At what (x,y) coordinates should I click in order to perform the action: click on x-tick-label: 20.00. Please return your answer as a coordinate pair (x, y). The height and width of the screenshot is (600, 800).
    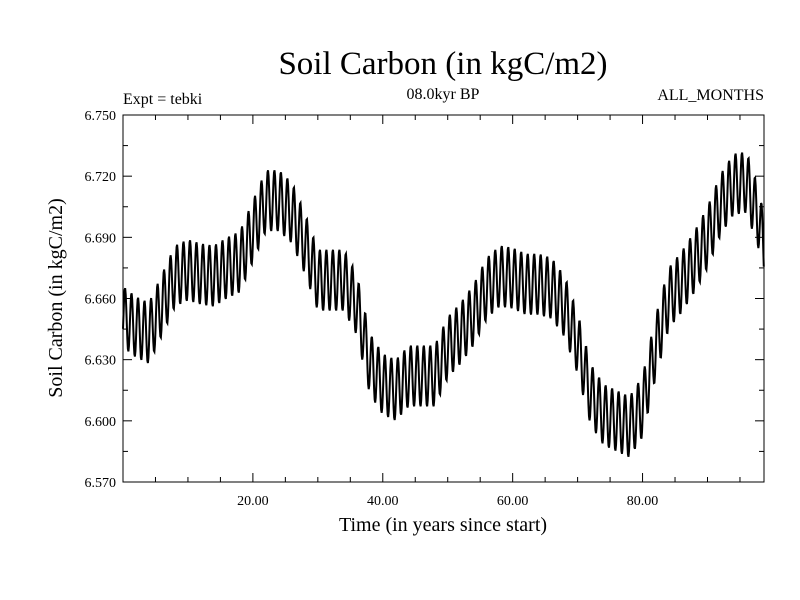
    Looking at the image, I should click on (253, 501).